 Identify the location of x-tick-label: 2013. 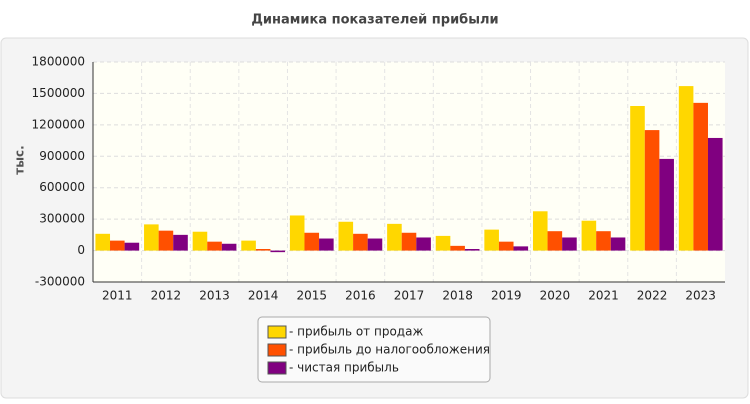
(214, 296).